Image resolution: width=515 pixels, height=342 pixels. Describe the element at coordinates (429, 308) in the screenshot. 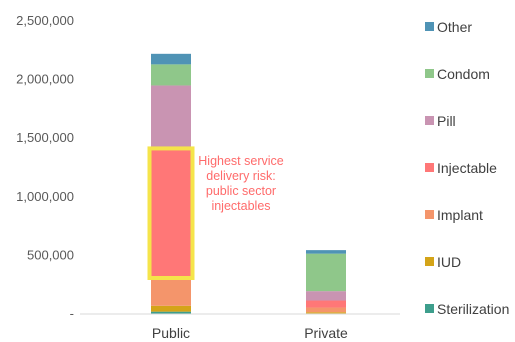

I see `legend-swatch-sterilization` at that location.